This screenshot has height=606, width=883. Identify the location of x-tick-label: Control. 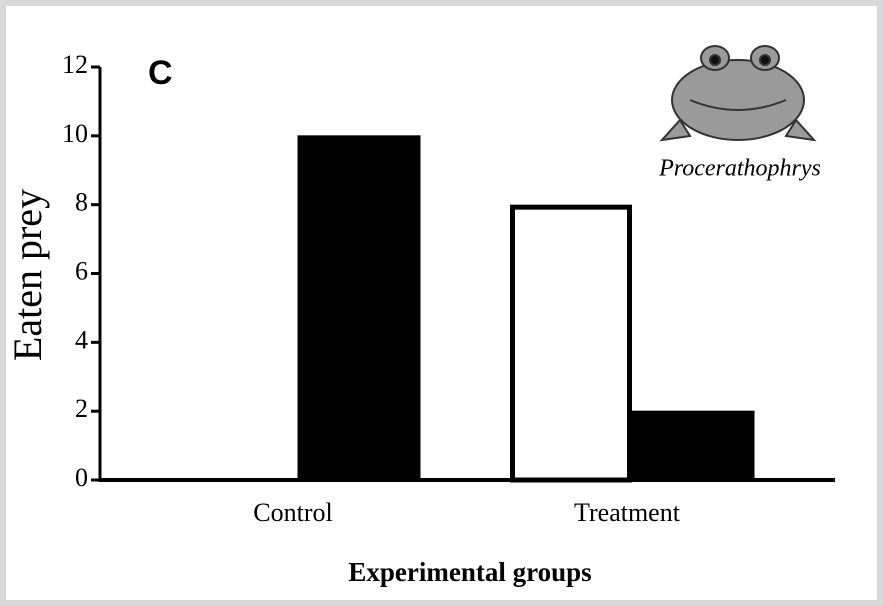
(292, 512).